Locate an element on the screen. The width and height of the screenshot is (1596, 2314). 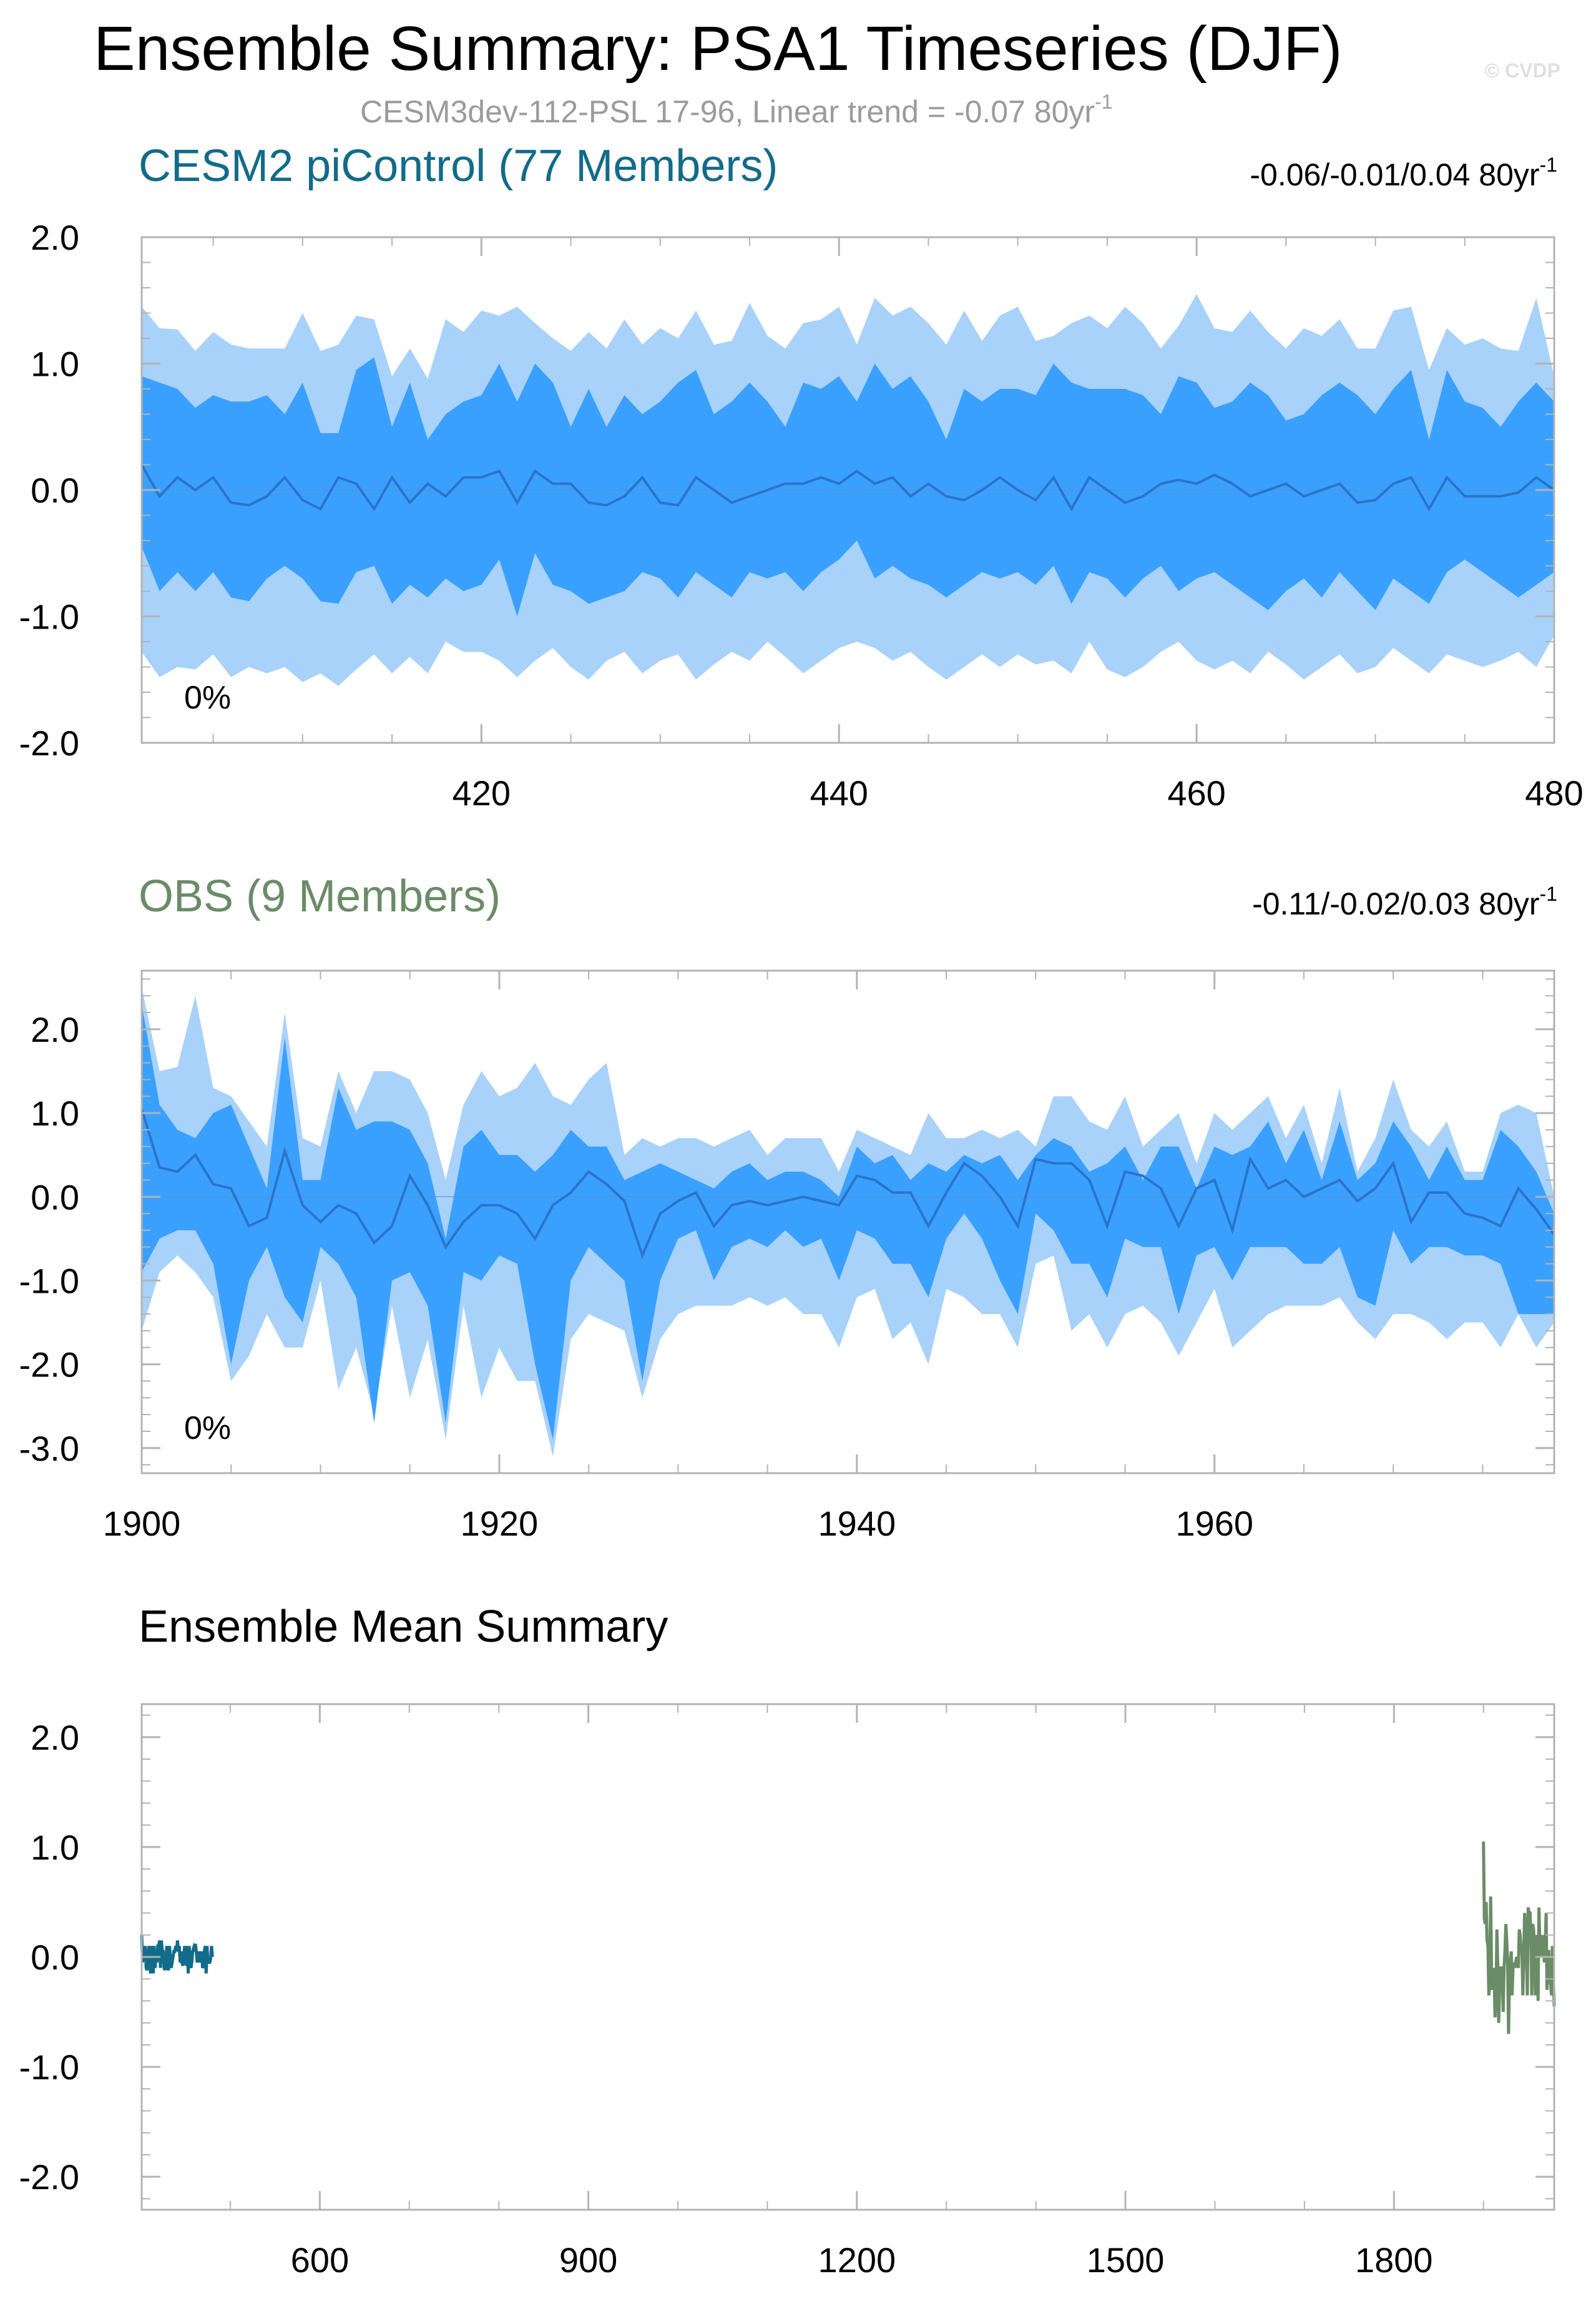
x-tick-label: 1200 is located at coordinates (857, 2260).